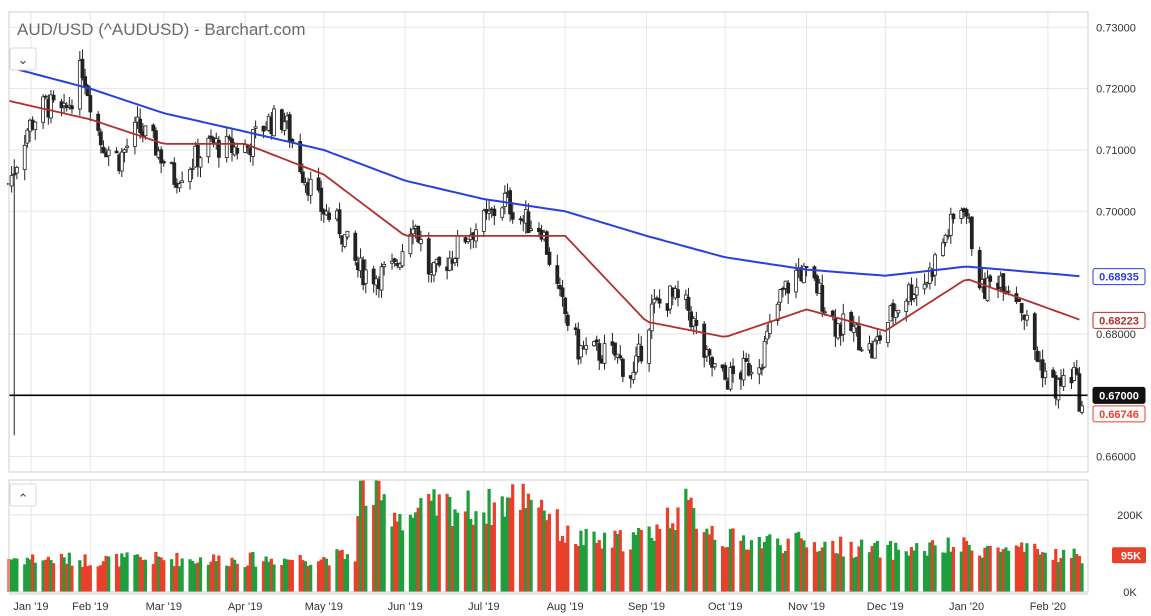  What do you see at coordinates (565, 607) in the screenshot?
I see `x-tick-label: Aug '19` at bounding box center [565, 607].